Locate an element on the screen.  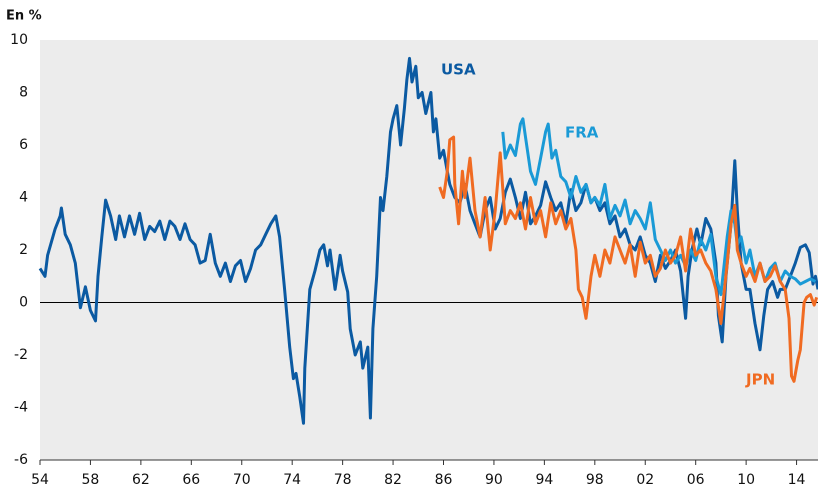
y-tick-label: -4 is located at coordinates (21, 408).